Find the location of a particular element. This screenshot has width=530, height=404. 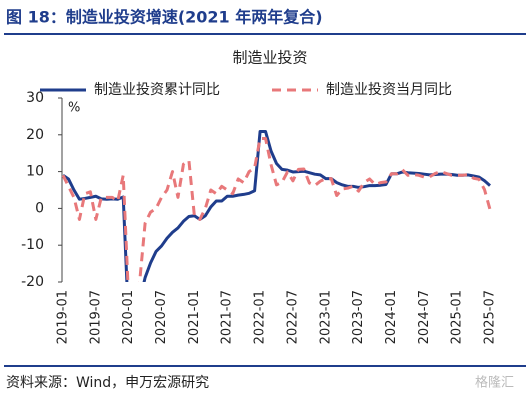

x-tick-label: 2023-01 is located at coordinates (325, 317).